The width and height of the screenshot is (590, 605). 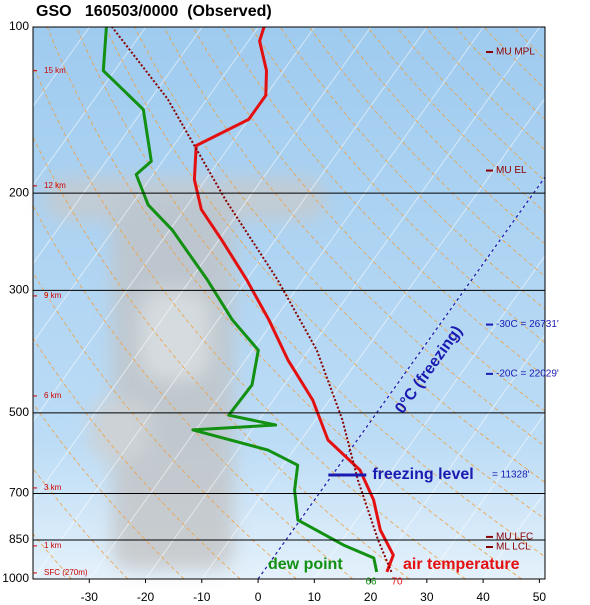 What do you see at coordinates (53, 545) in the screenshot?
I see `height-label: 1 km` at bounding box center [53, 545].